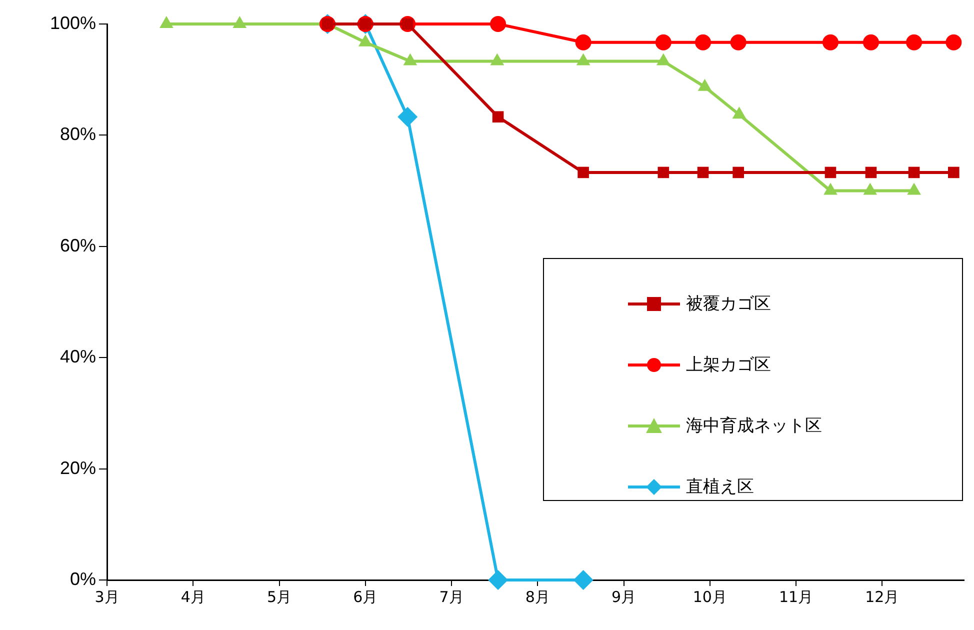 Image resolution: width=974 pixels, height=630 pixels. Describe the element at coordinates (78, 356) in the screenshot. I see `y-tick-label: 40%` at that location.